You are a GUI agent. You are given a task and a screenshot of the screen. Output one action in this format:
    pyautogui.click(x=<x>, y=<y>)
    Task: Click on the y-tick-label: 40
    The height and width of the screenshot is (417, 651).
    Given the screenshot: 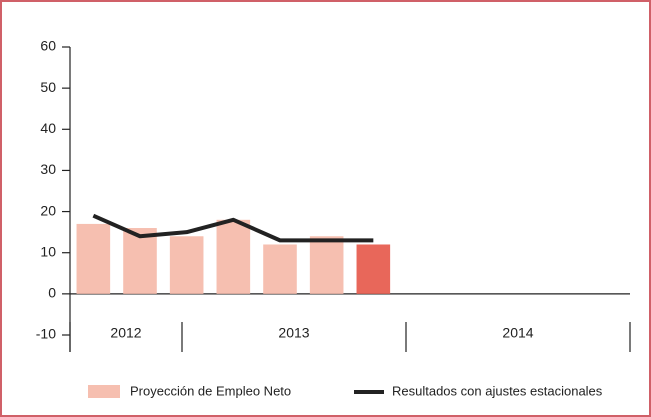 What is the action you would take?
    pyautogui.click(x=48, y=128)
    